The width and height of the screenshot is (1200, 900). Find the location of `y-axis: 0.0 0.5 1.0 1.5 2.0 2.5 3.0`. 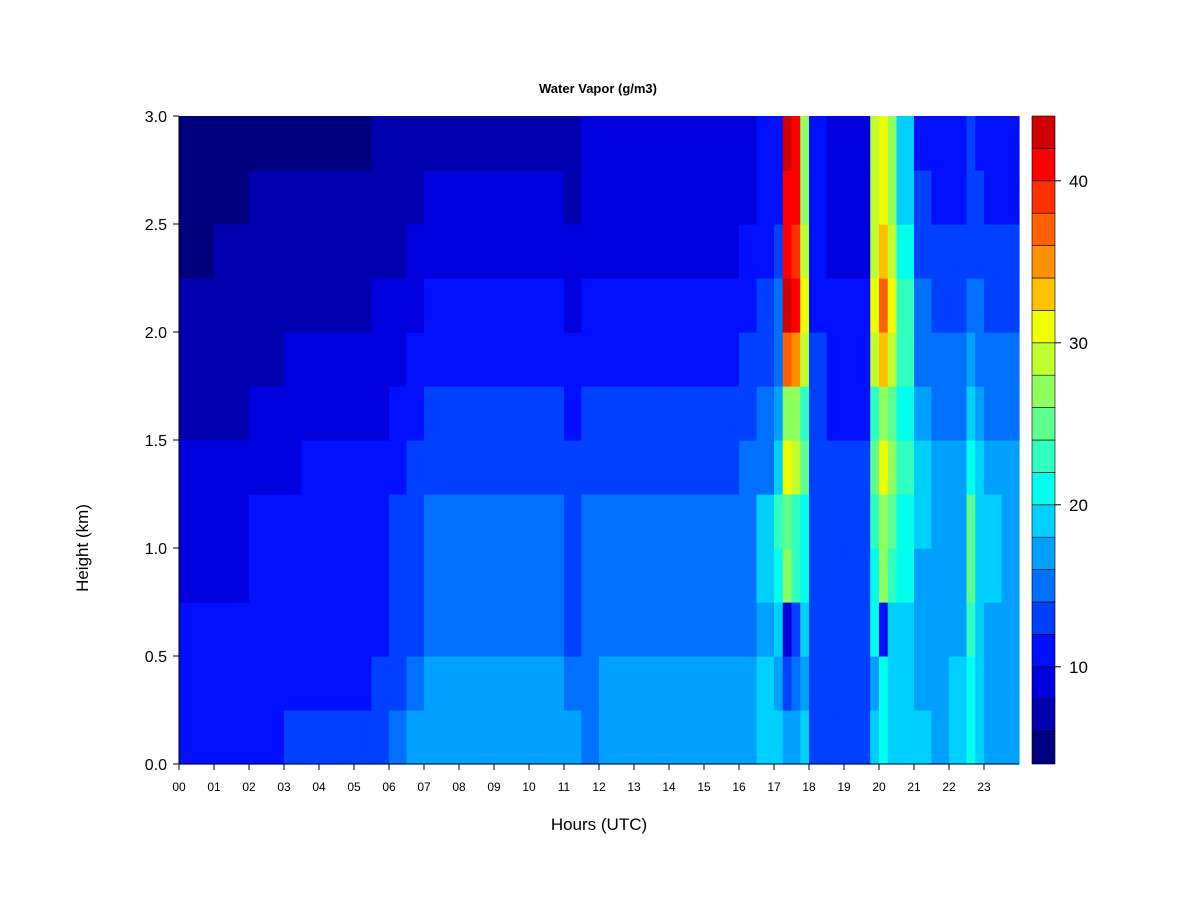

y-axis: 0.0 0.5 1.0 1.5 2.0 2.5 3.0 is located at coordinates (162, 441).